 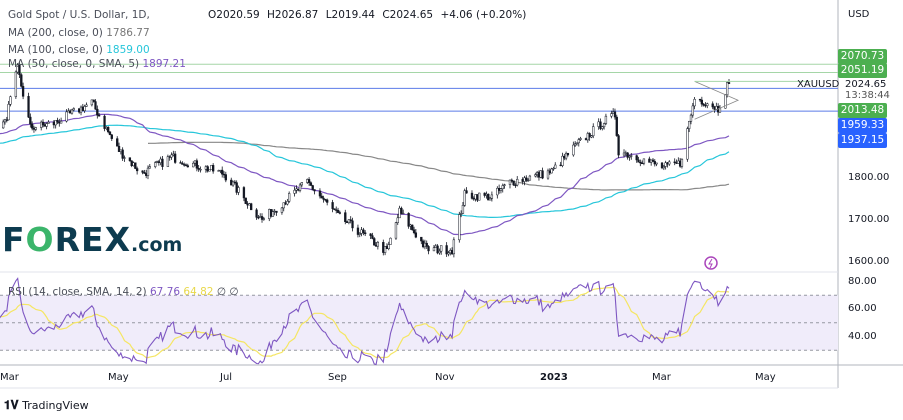 What do you see at coordinates (717, 100) in the screenshot?
I see `triangle-pattern` at bounding box center [717, 100].